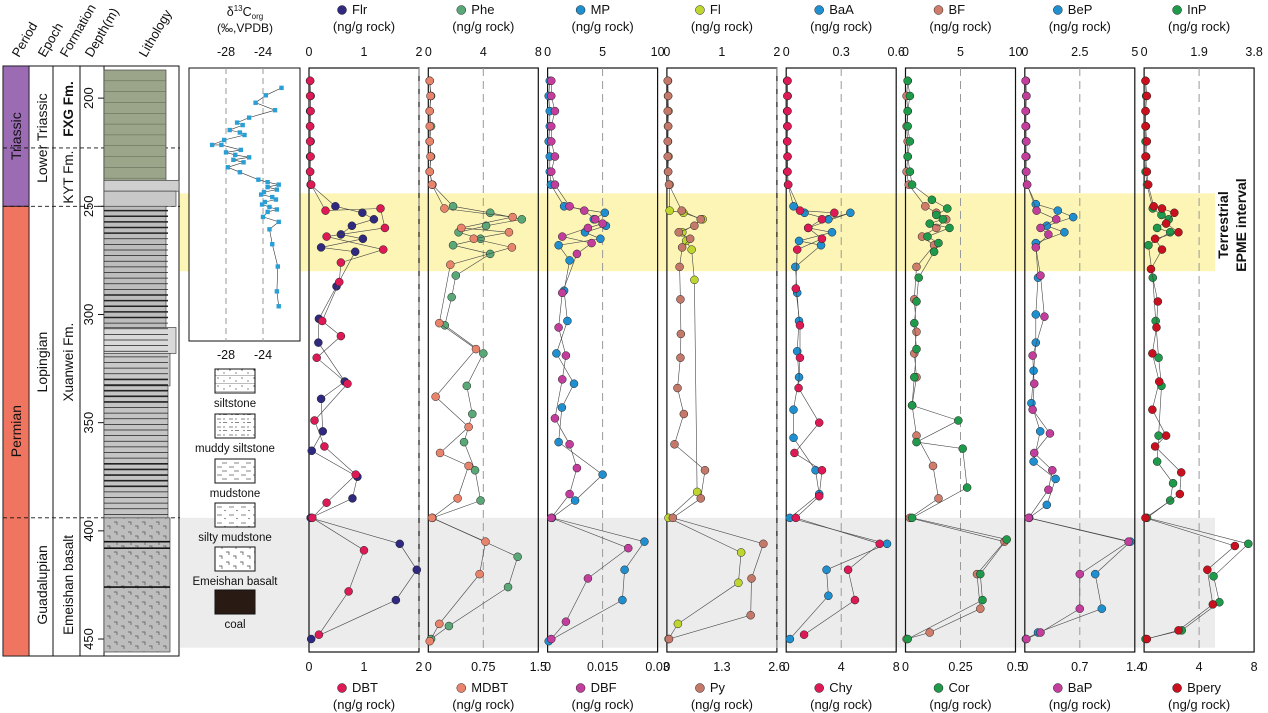 The height and width of the screenshot is (713, 1268). I want to click on bottom-tick-label: 0.03, so click(657, 667).